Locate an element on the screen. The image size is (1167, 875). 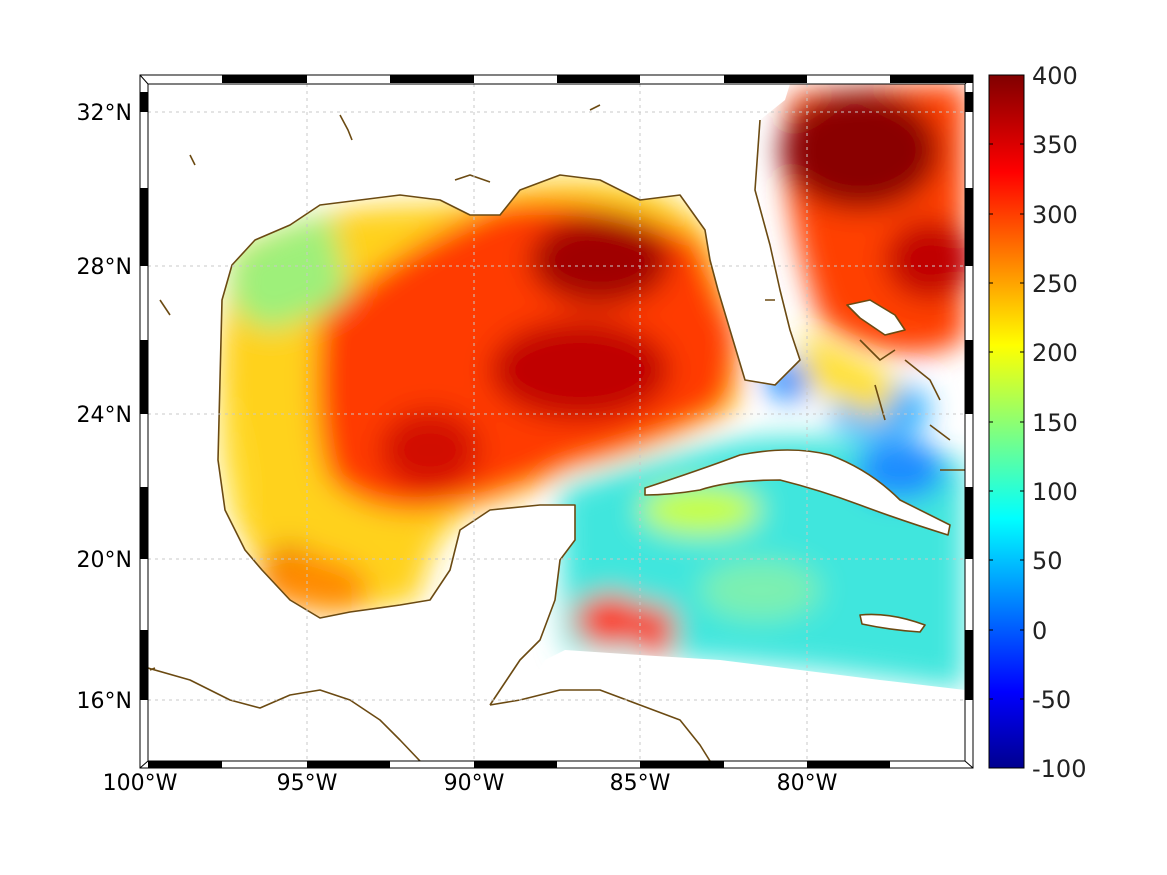
colorbar-gradient is located at coordinates (1006, 421).